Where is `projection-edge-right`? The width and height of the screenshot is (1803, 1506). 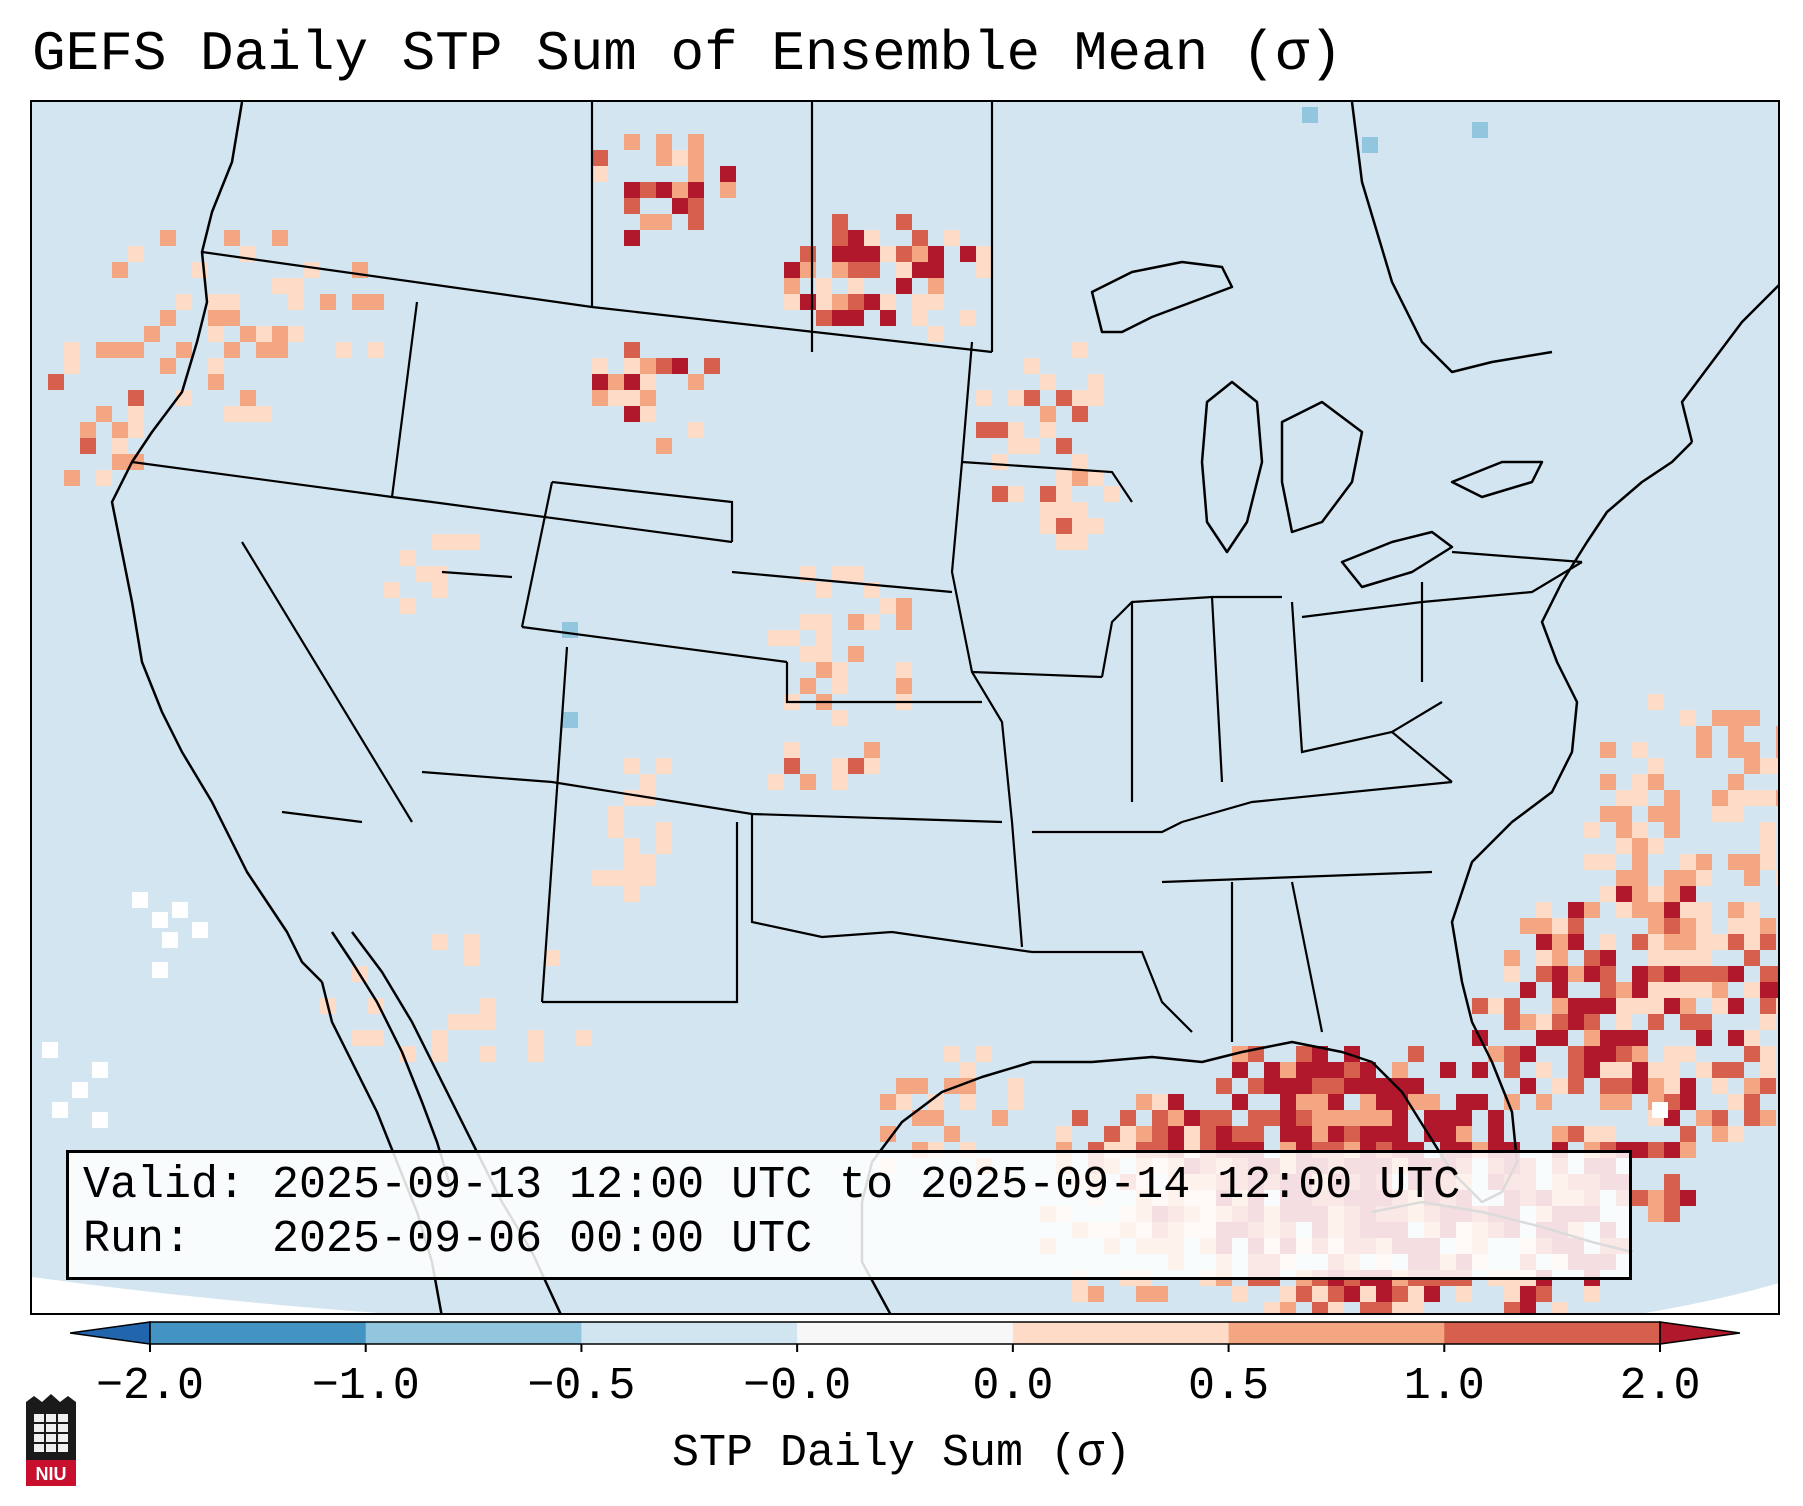
projection-edge-right is located at coordinates (1711, 1298).